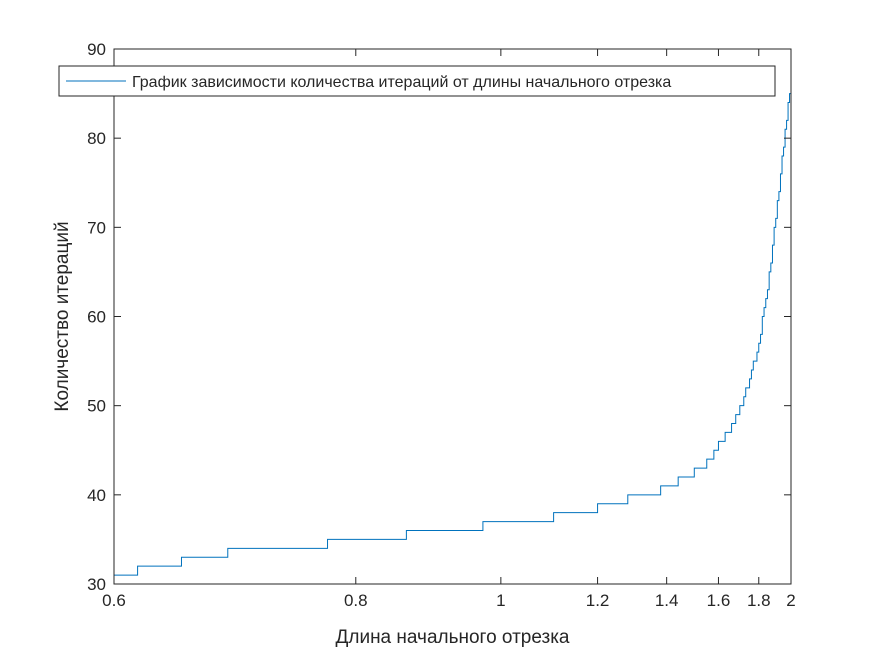 The width and height of the screenshot is (875, 661). What do you see at coordinates (790, 600) in the screenshot?
I see `x-tick-label: 2` at bounding box center [790, 600].